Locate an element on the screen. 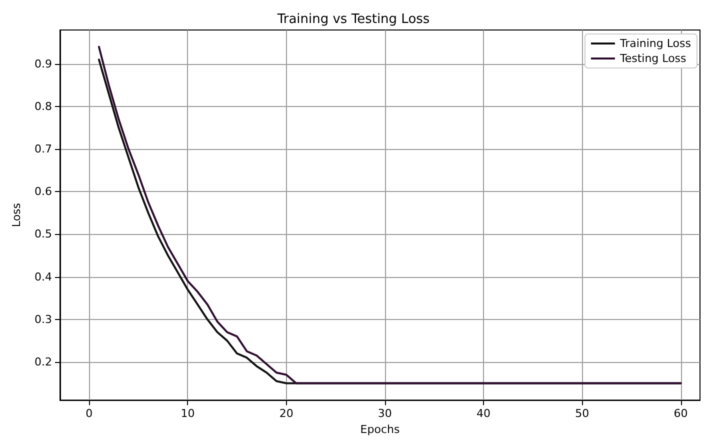 The height and width of the screenshot is (440, 707). y-tick-label: 0.4 is located at coordinates (43, 277).